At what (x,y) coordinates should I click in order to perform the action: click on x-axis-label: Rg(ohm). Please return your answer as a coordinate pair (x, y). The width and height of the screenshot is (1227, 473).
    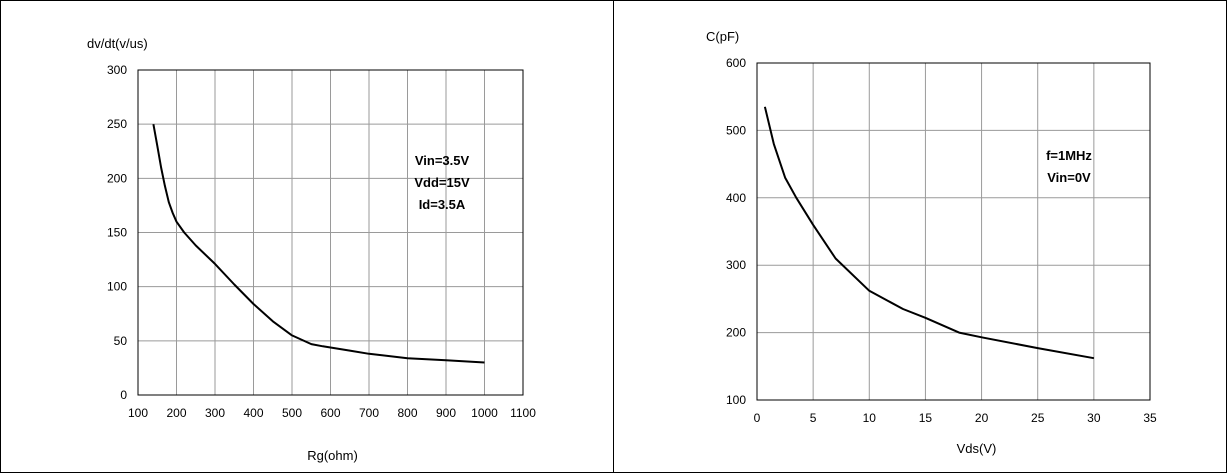
    Looking at the image, I should click on (332, 455).